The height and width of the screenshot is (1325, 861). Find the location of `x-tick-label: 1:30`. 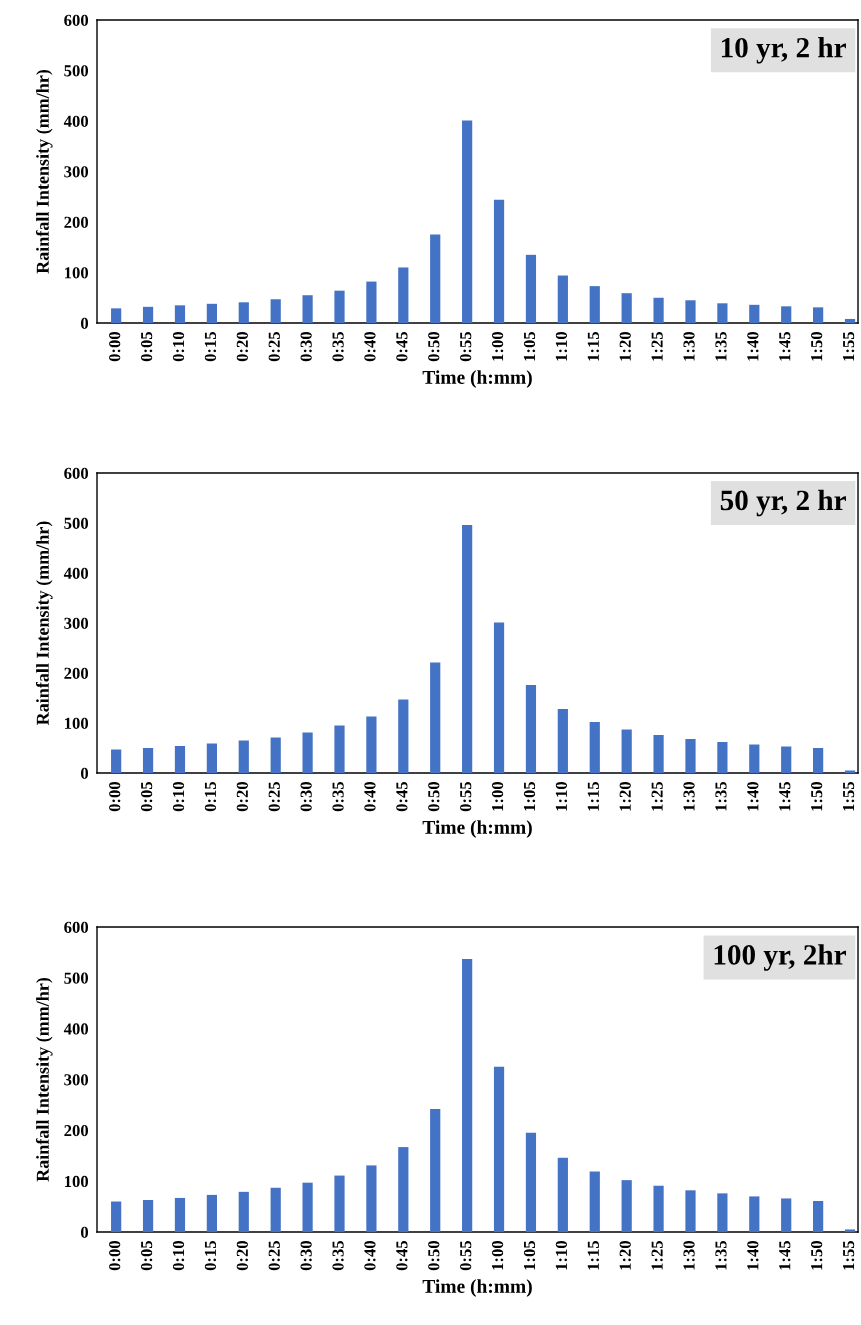

x-tick-label: 1:30 is located at coordinates (689, 1255).